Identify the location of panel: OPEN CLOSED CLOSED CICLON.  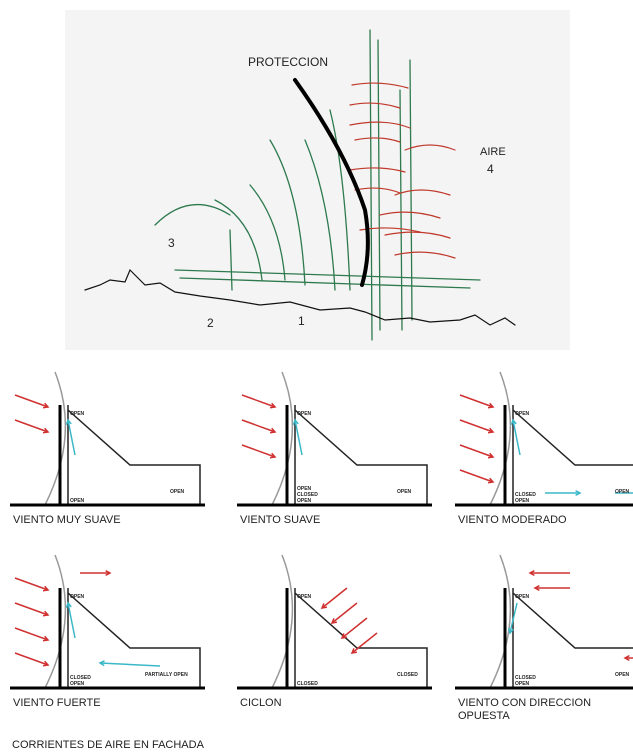
(334, 631).